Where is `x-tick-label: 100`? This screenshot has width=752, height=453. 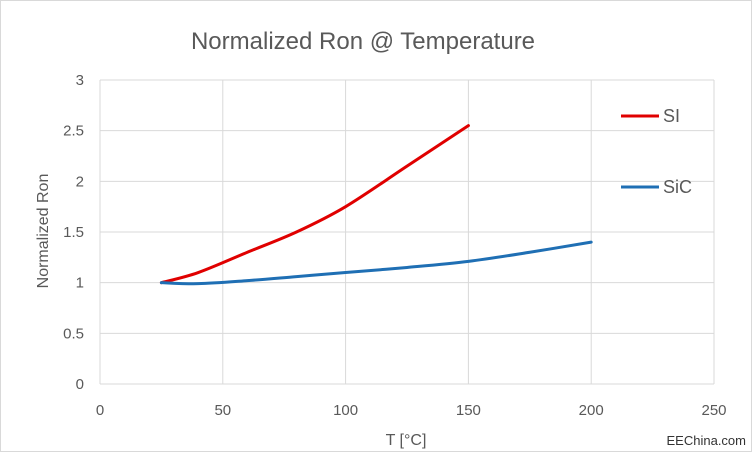
x-tick-label: 100 is located at coordinates (345, 410).